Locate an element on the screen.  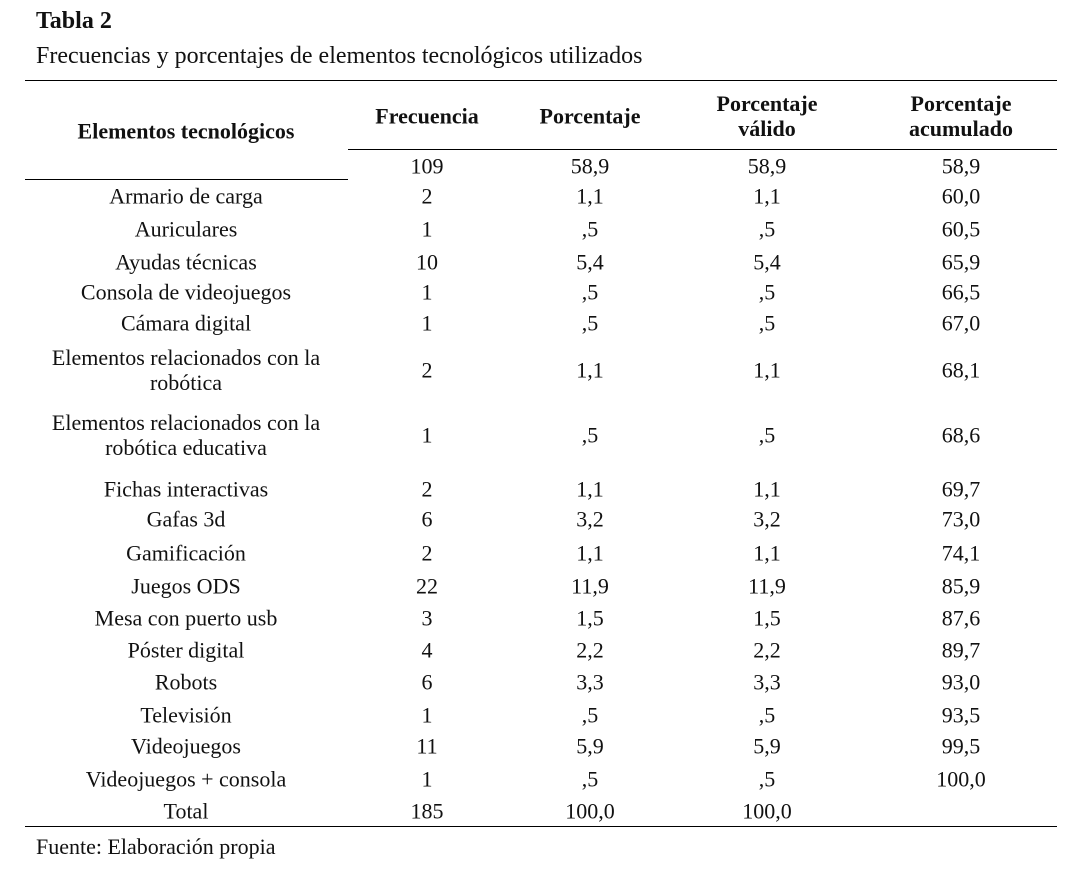
cell-value: 22 is located at coordinates (427, 586).